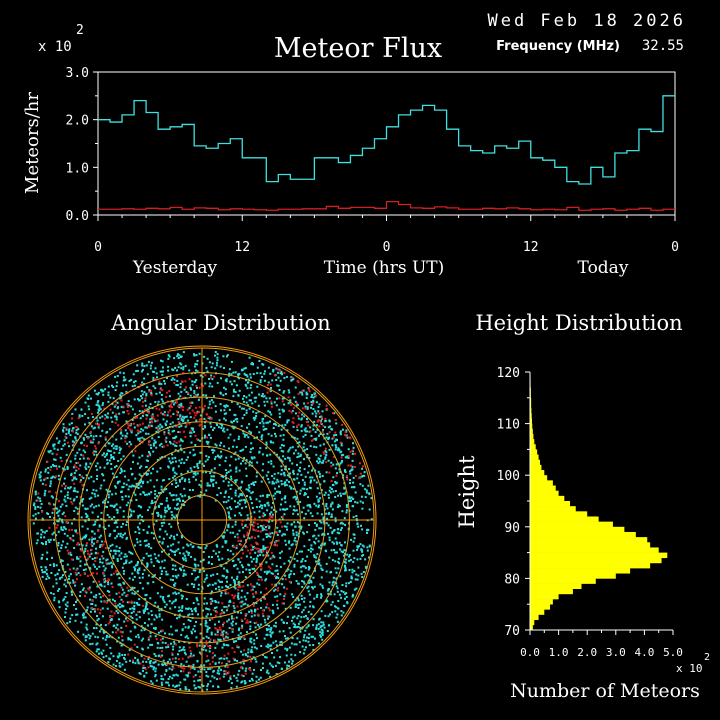  Describe the element at coordinates (508, 476) in the screenshot. I see `height-y-tick-label: 100` at that location.